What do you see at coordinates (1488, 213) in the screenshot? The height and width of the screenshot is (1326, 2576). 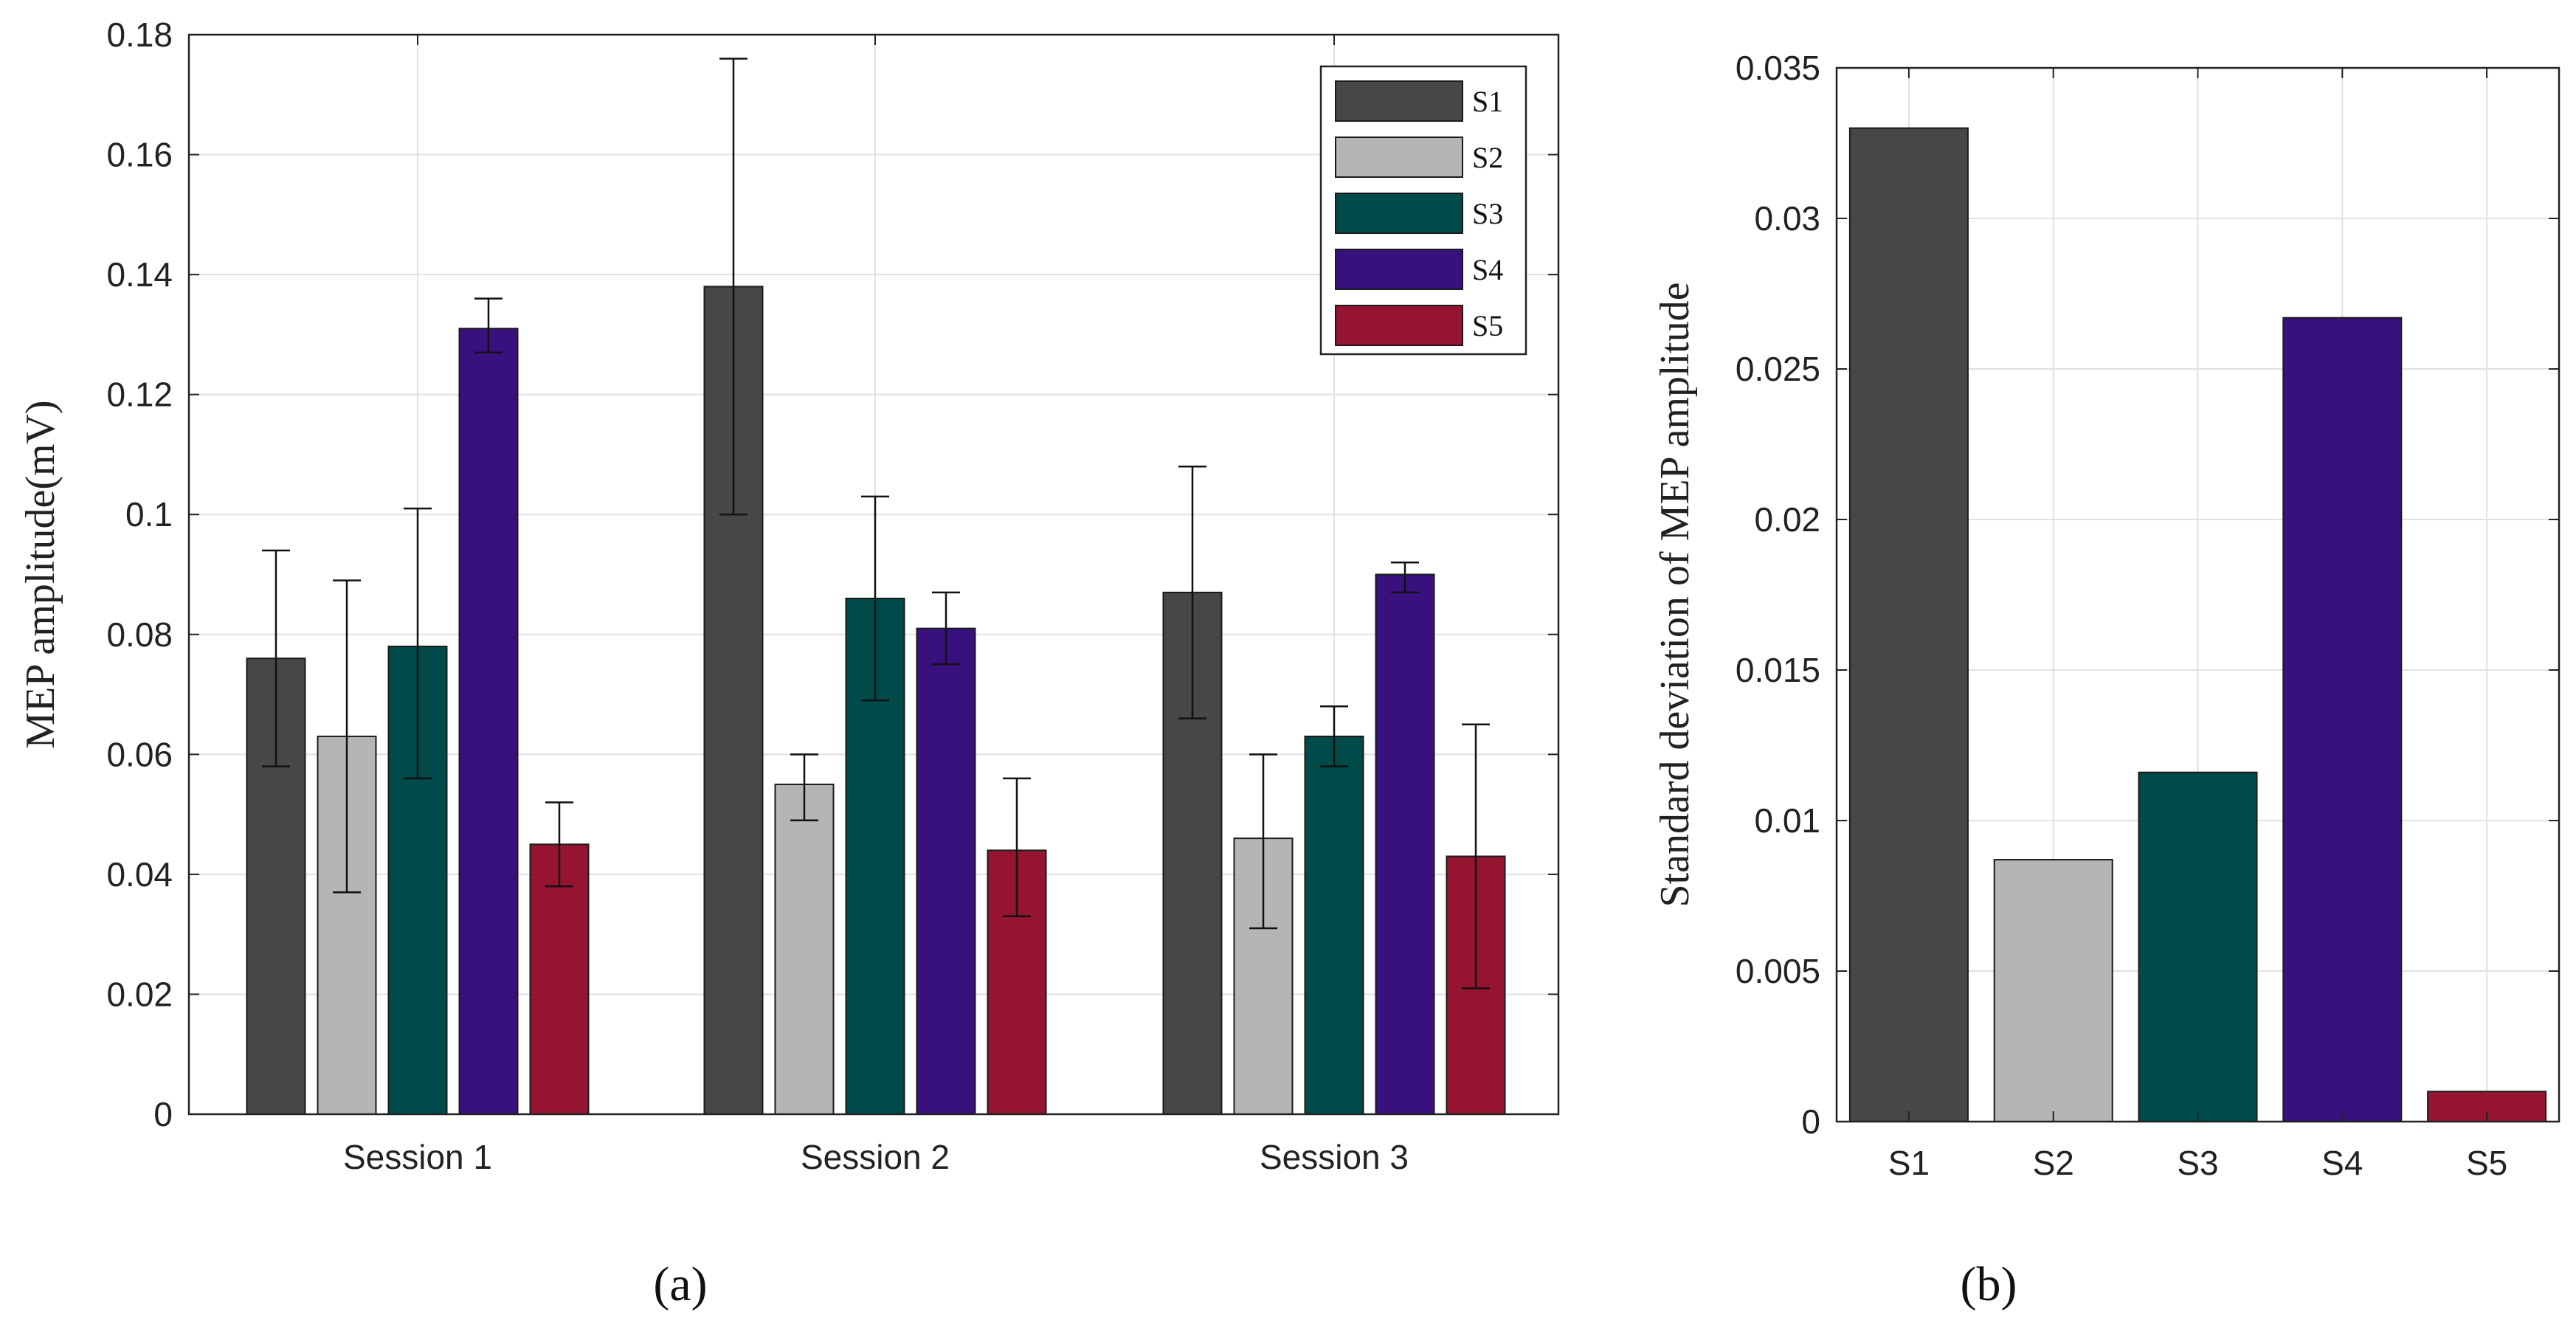 I see `legend-label-s3: S3` at bounding box center [1488, 213].